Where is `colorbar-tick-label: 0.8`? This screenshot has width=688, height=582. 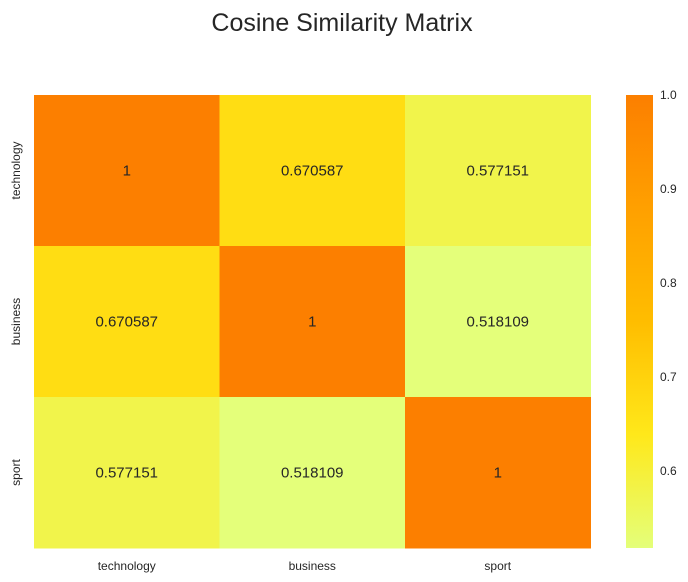
colorbar-tick-label: 0.8 is located at coordinates (668, 283).